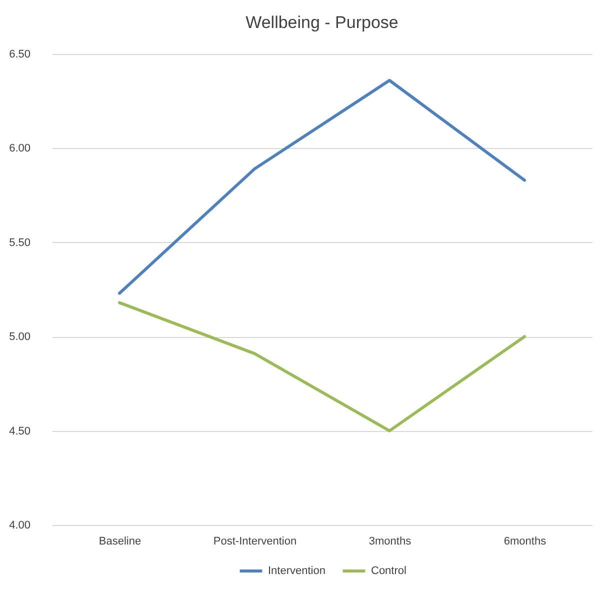 This screenshot has height=593, width=609. What do you see at coordinates (19, 431) in the screenshot?
I see `y-tick-label: 4.50` at bounding box center [19, 431].